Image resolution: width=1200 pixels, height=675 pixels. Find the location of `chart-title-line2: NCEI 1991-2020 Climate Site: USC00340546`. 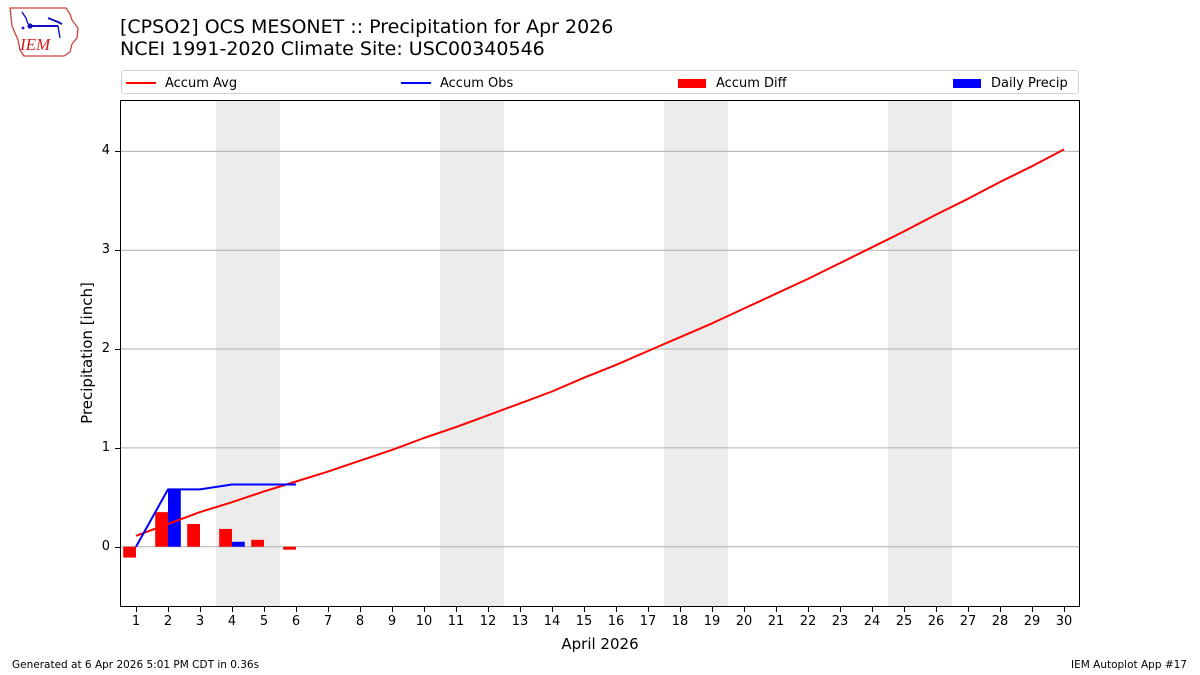

chart-title-line2: NCEI 1991-2020 Climate Site: USC00340546 is located at coordinates (332, 49).